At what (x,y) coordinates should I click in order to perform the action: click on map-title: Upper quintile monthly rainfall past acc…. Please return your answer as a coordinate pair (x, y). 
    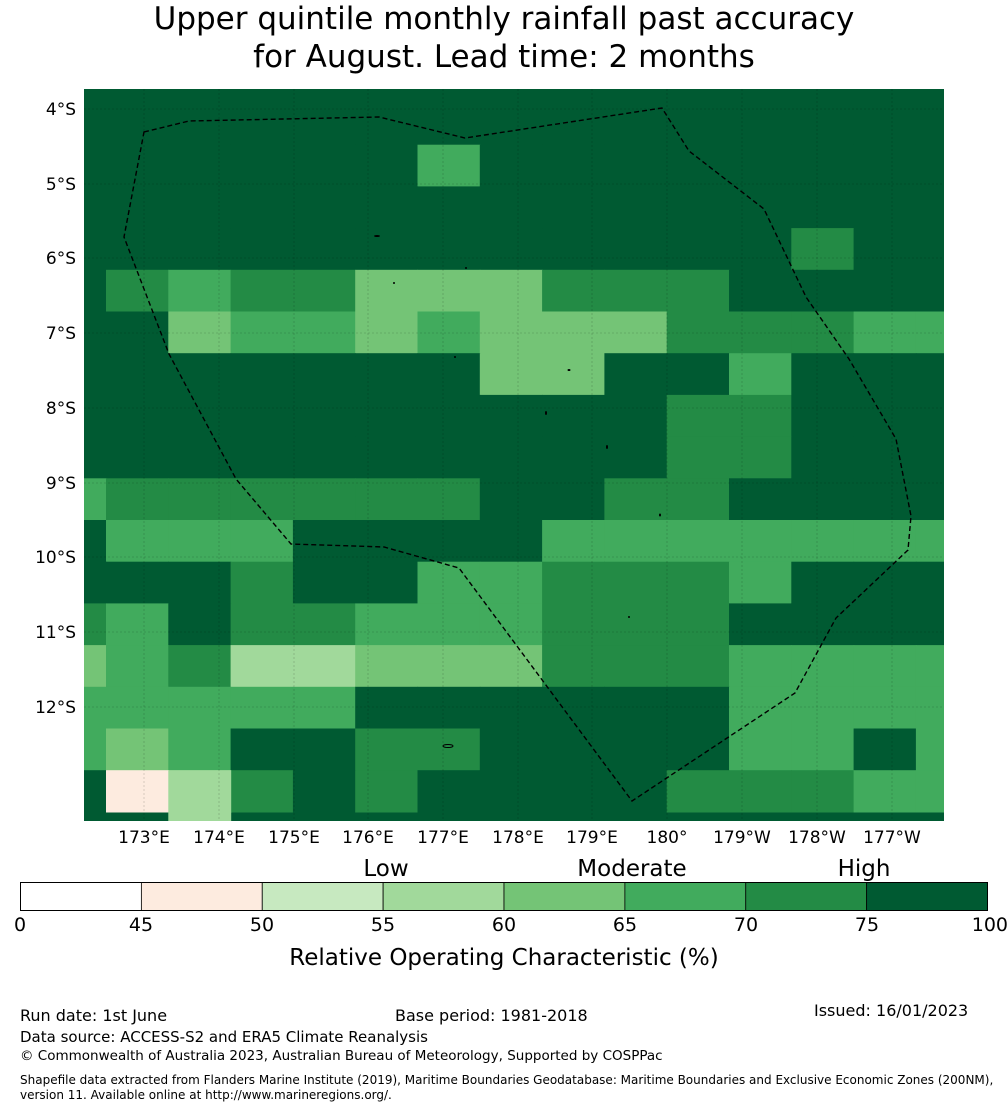
    Looking at the image, I should click on (504, 38).